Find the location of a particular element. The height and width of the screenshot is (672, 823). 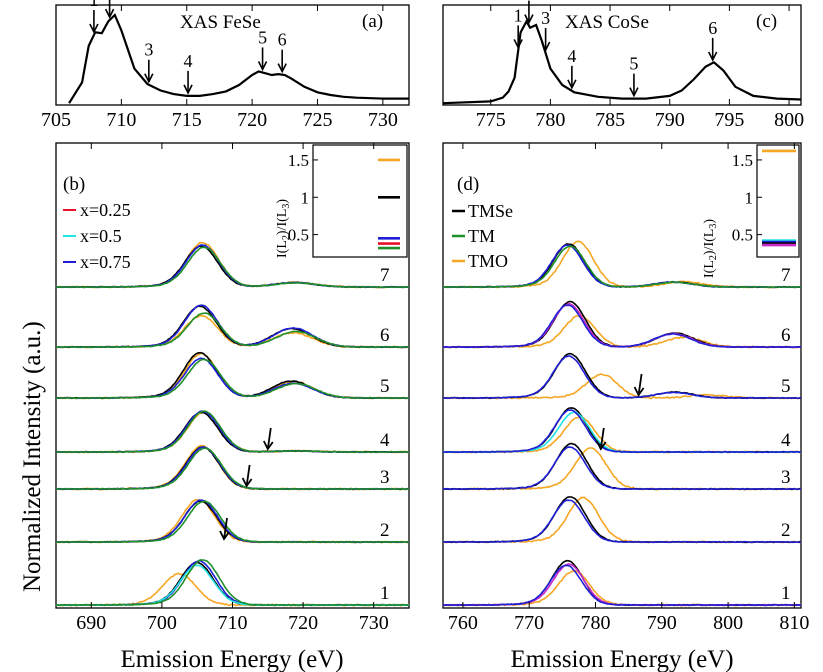

panel-a-x-ticks: 705 710 715 720 725 730 is located at coordinates (219, 68).